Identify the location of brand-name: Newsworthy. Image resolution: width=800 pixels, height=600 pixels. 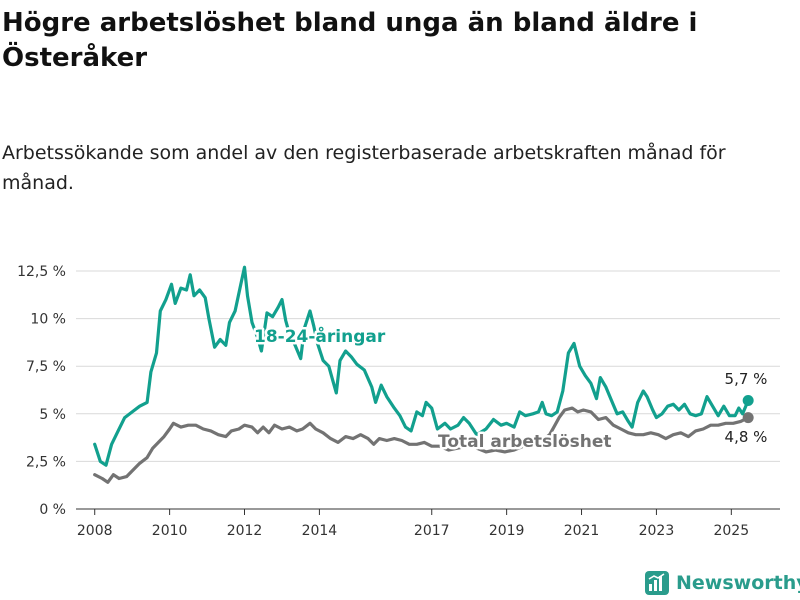
(738, 583).